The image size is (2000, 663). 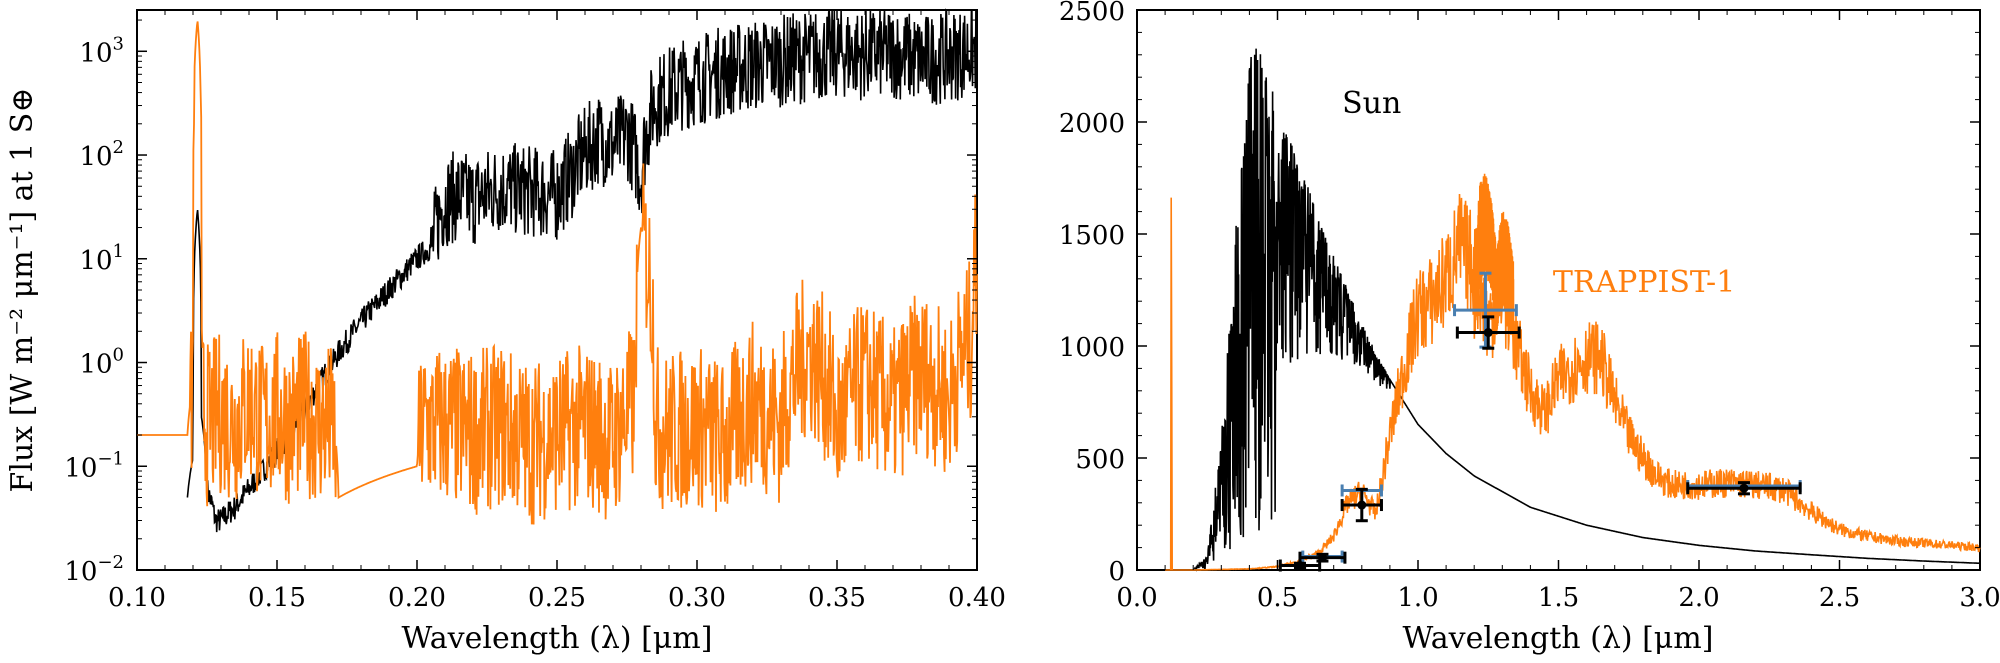 What do you see at coordinates (1558, 638) in the screenshot?
I see `right-x-axis-label: Wavelength (λ) [μm]` at bounding box center [1558, 638].